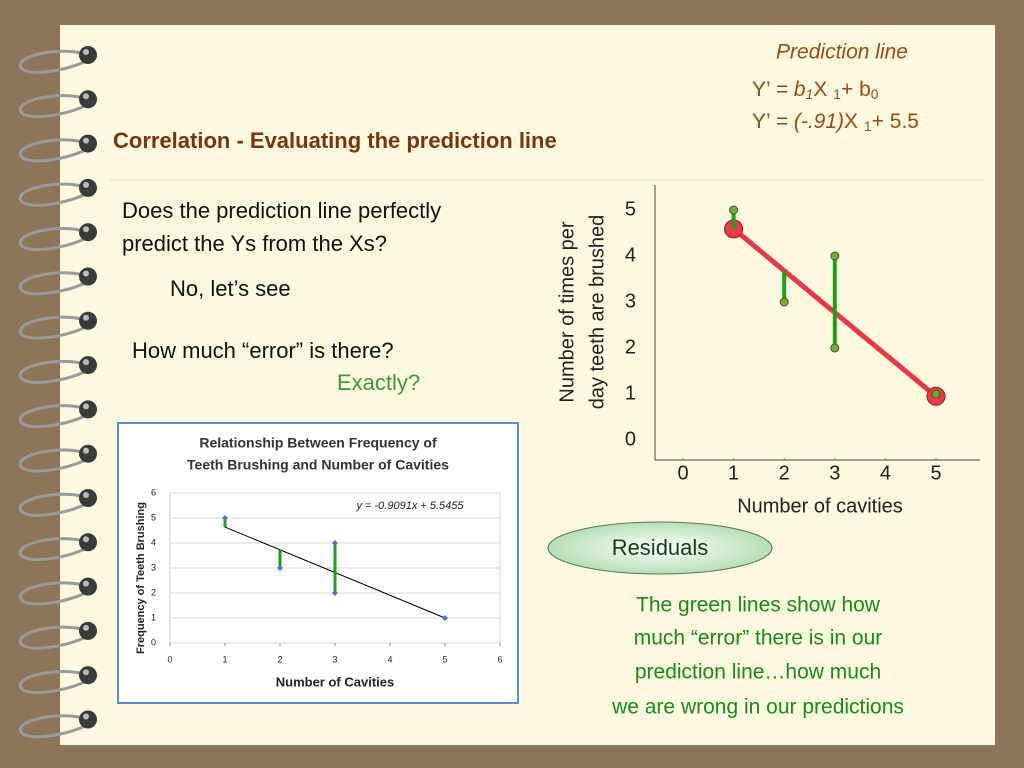 The width and height of the screenshot is (1024, 768). I want to click on x-axis-label: Number of Cavities, so click(335, 681).